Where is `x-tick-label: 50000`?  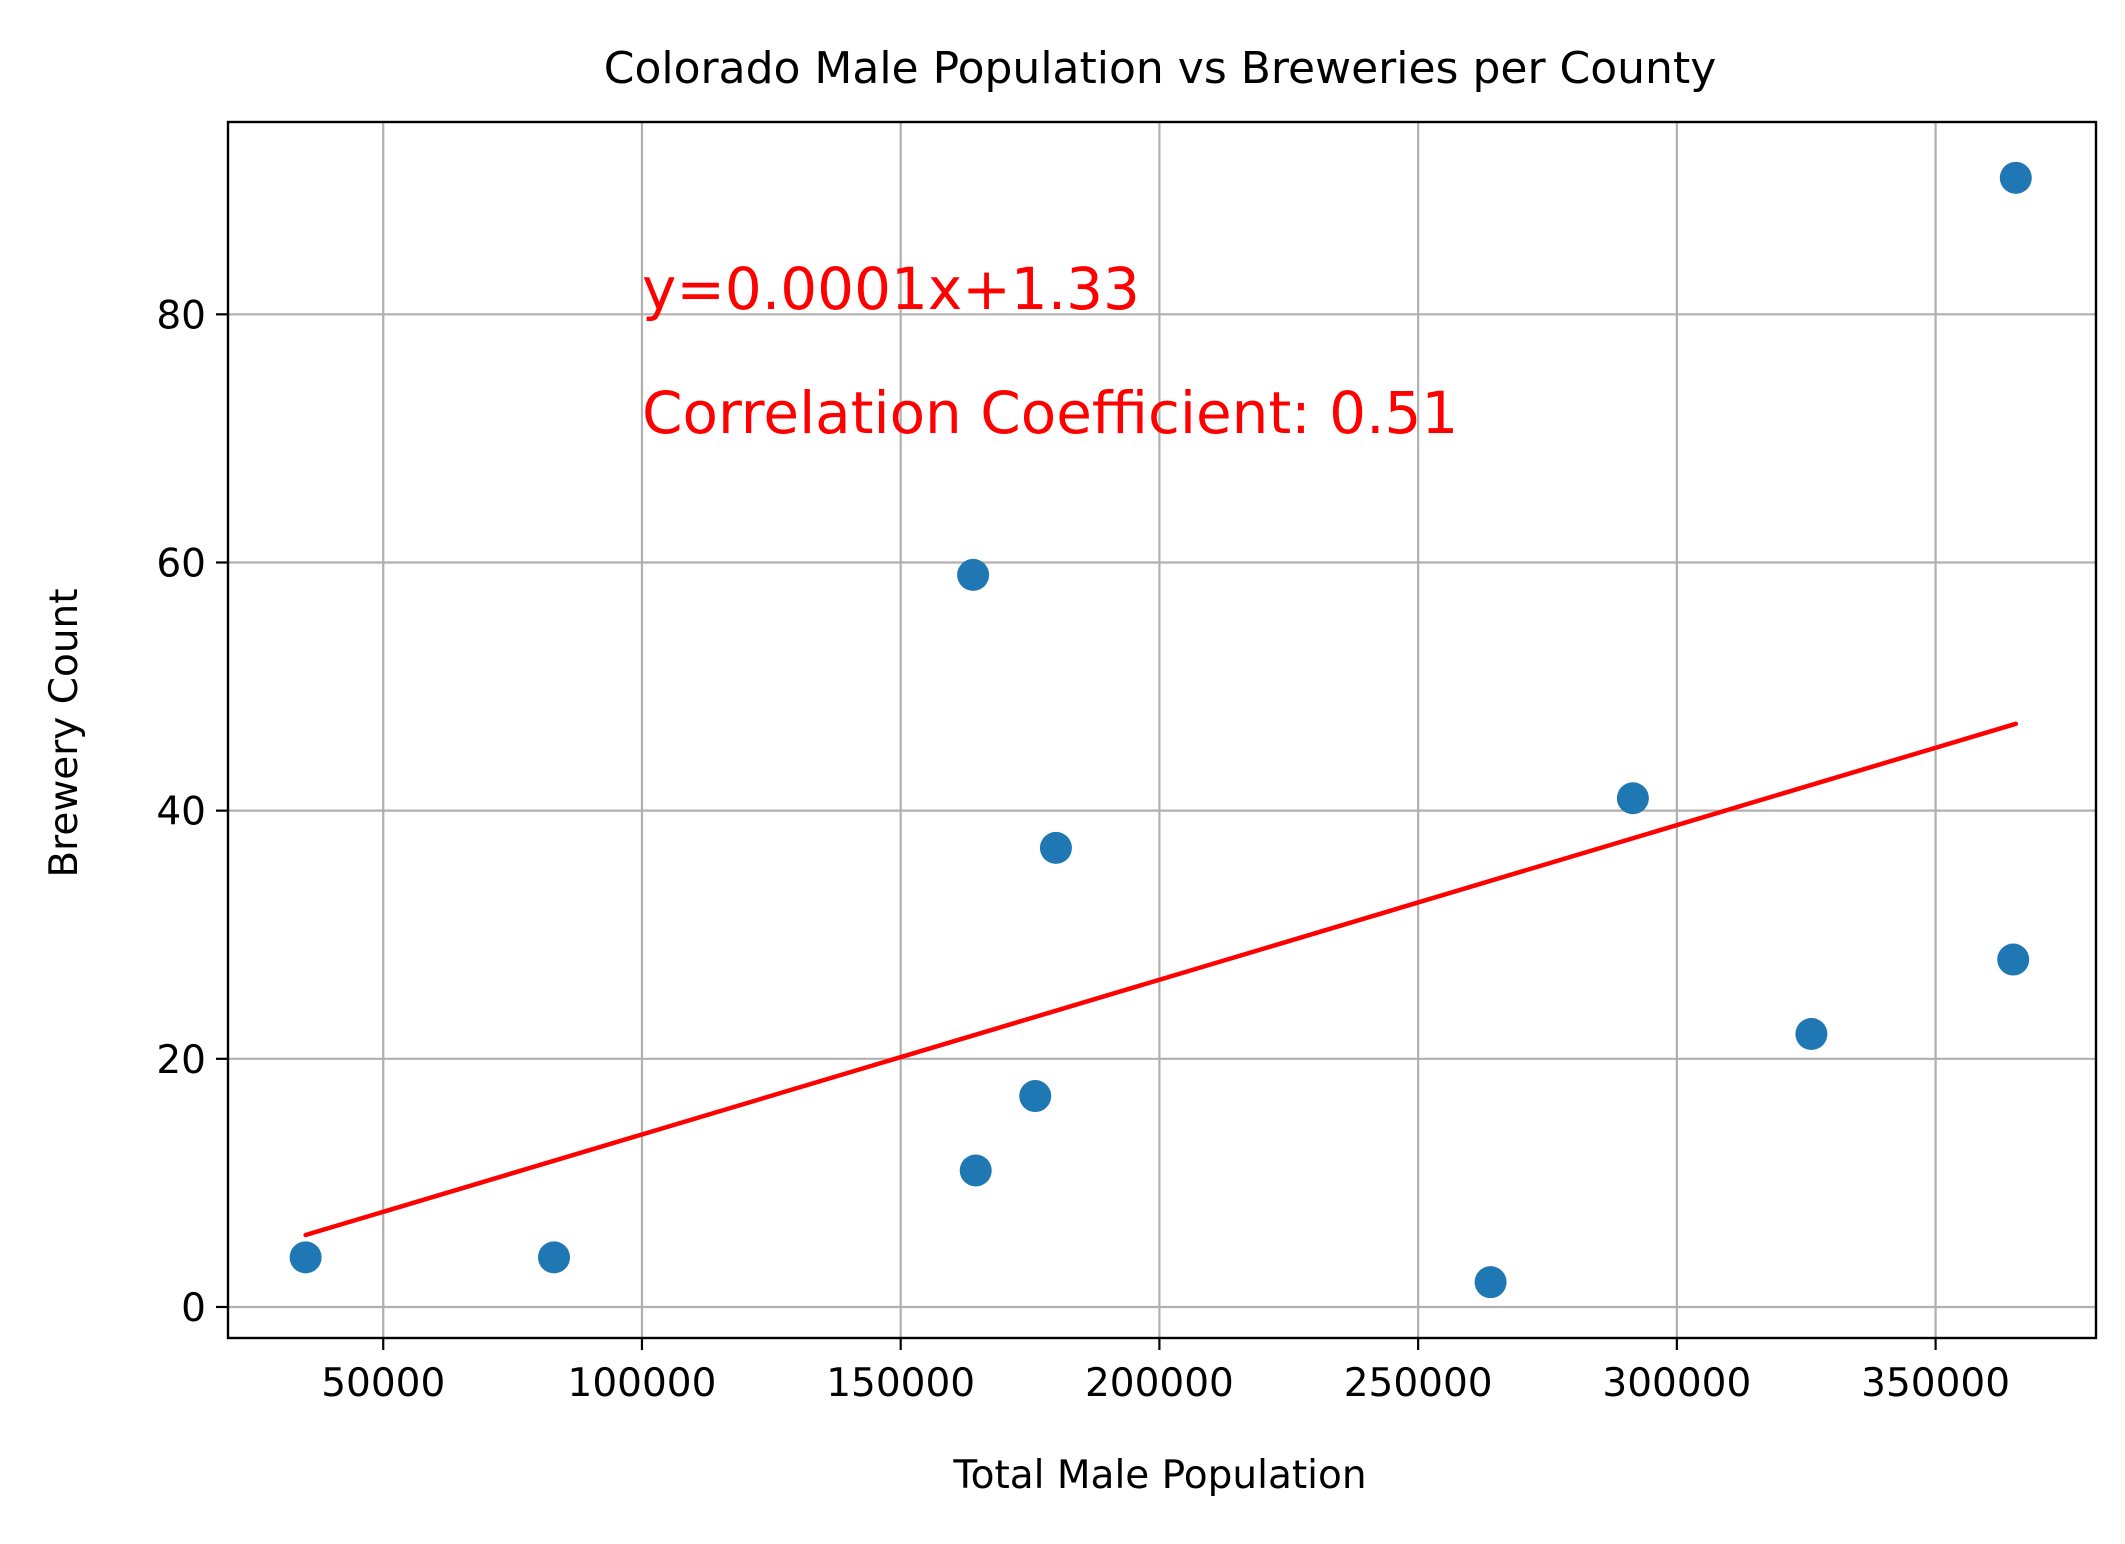
x-tick-label: 50000 is located at coordinates (383, 1383).